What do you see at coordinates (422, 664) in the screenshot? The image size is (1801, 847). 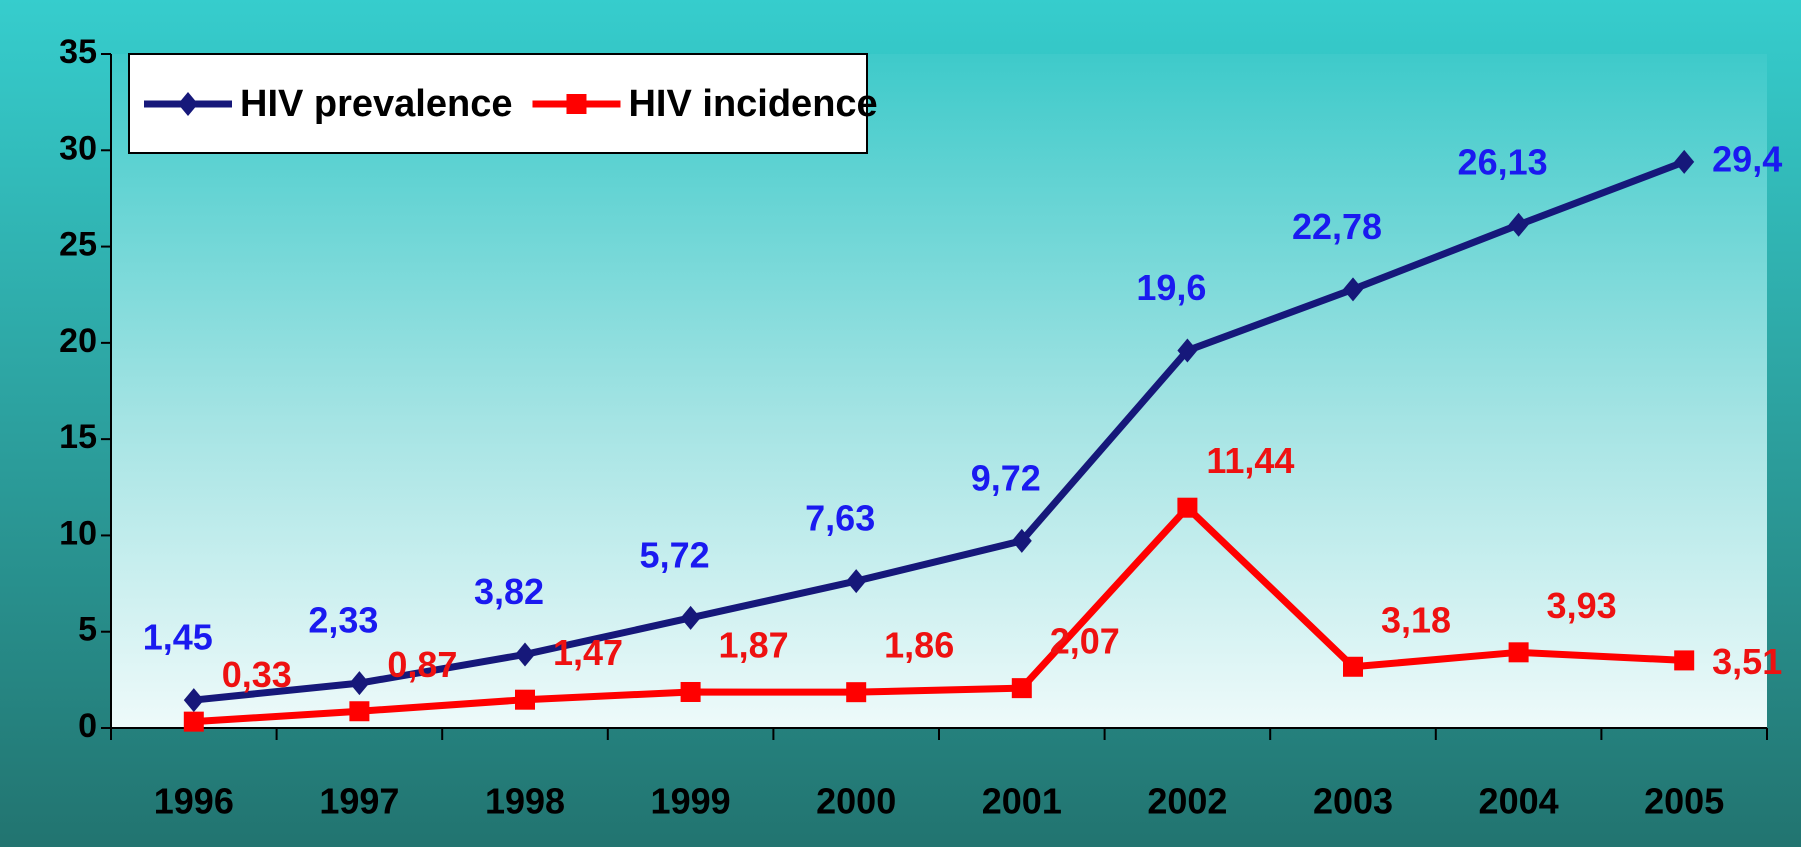 I see `data-label: 0,87` at bounding box center [422, 664].